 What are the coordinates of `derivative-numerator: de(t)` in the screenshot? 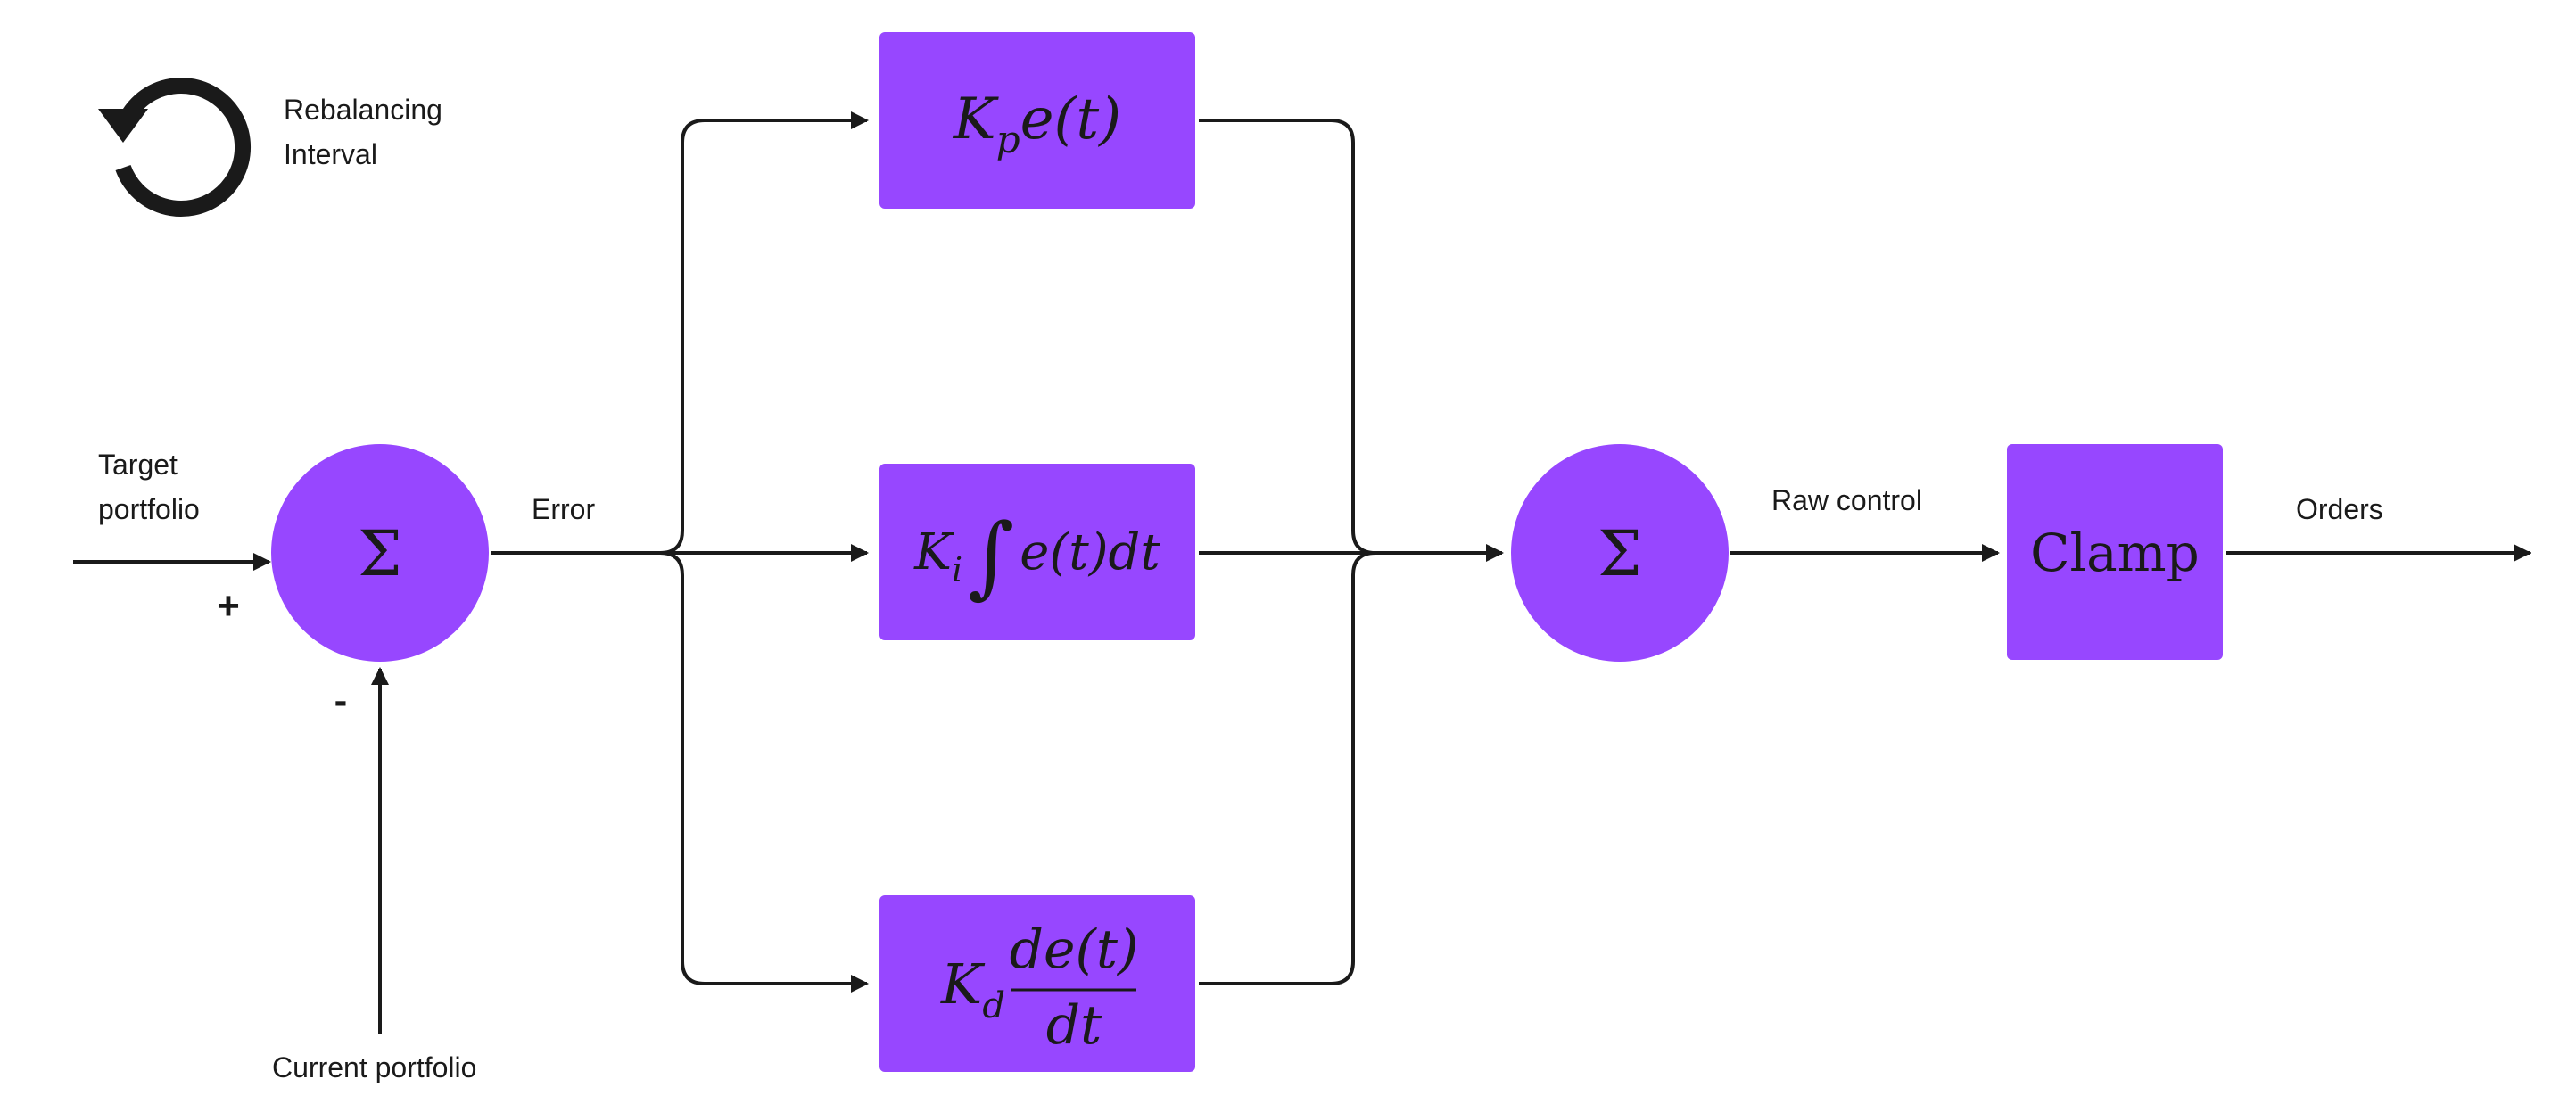 It's located at (1075, 950).